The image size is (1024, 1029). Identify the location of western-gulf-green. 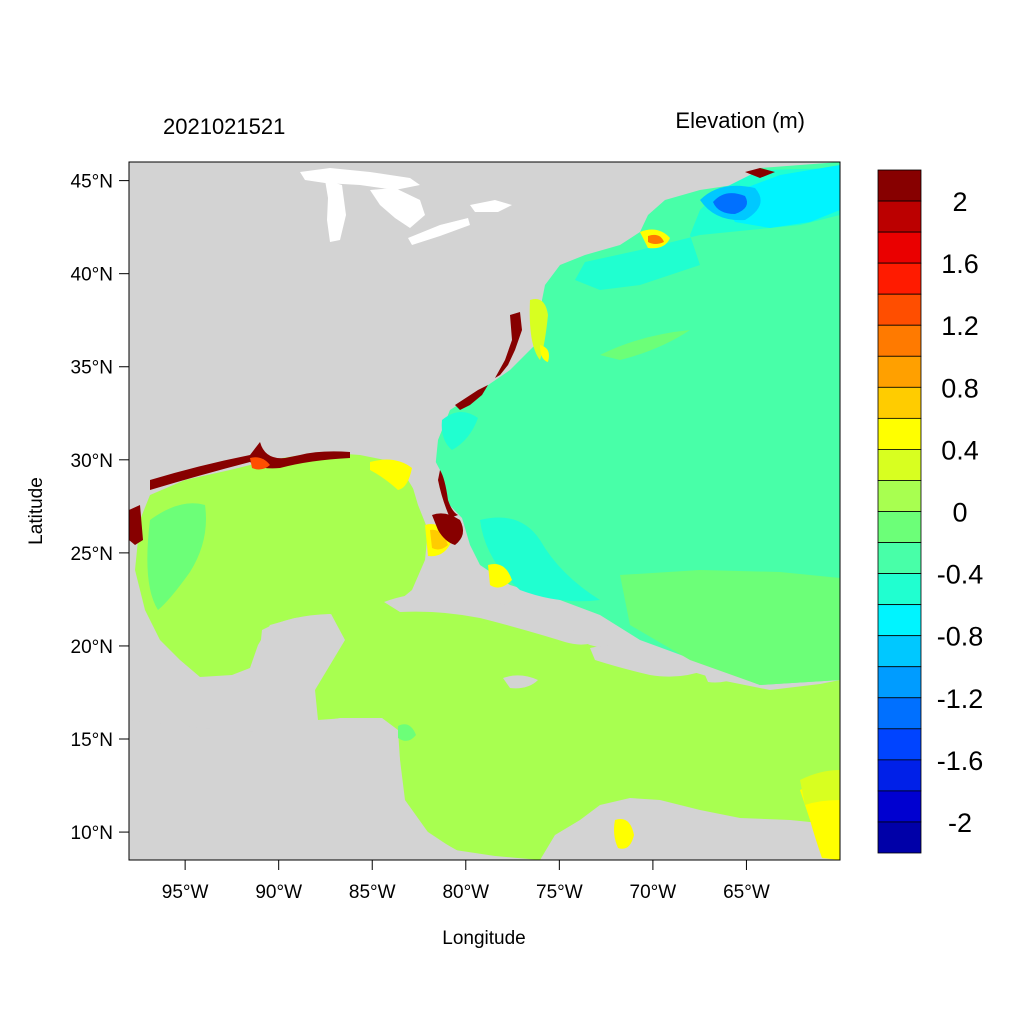
(176, 556).